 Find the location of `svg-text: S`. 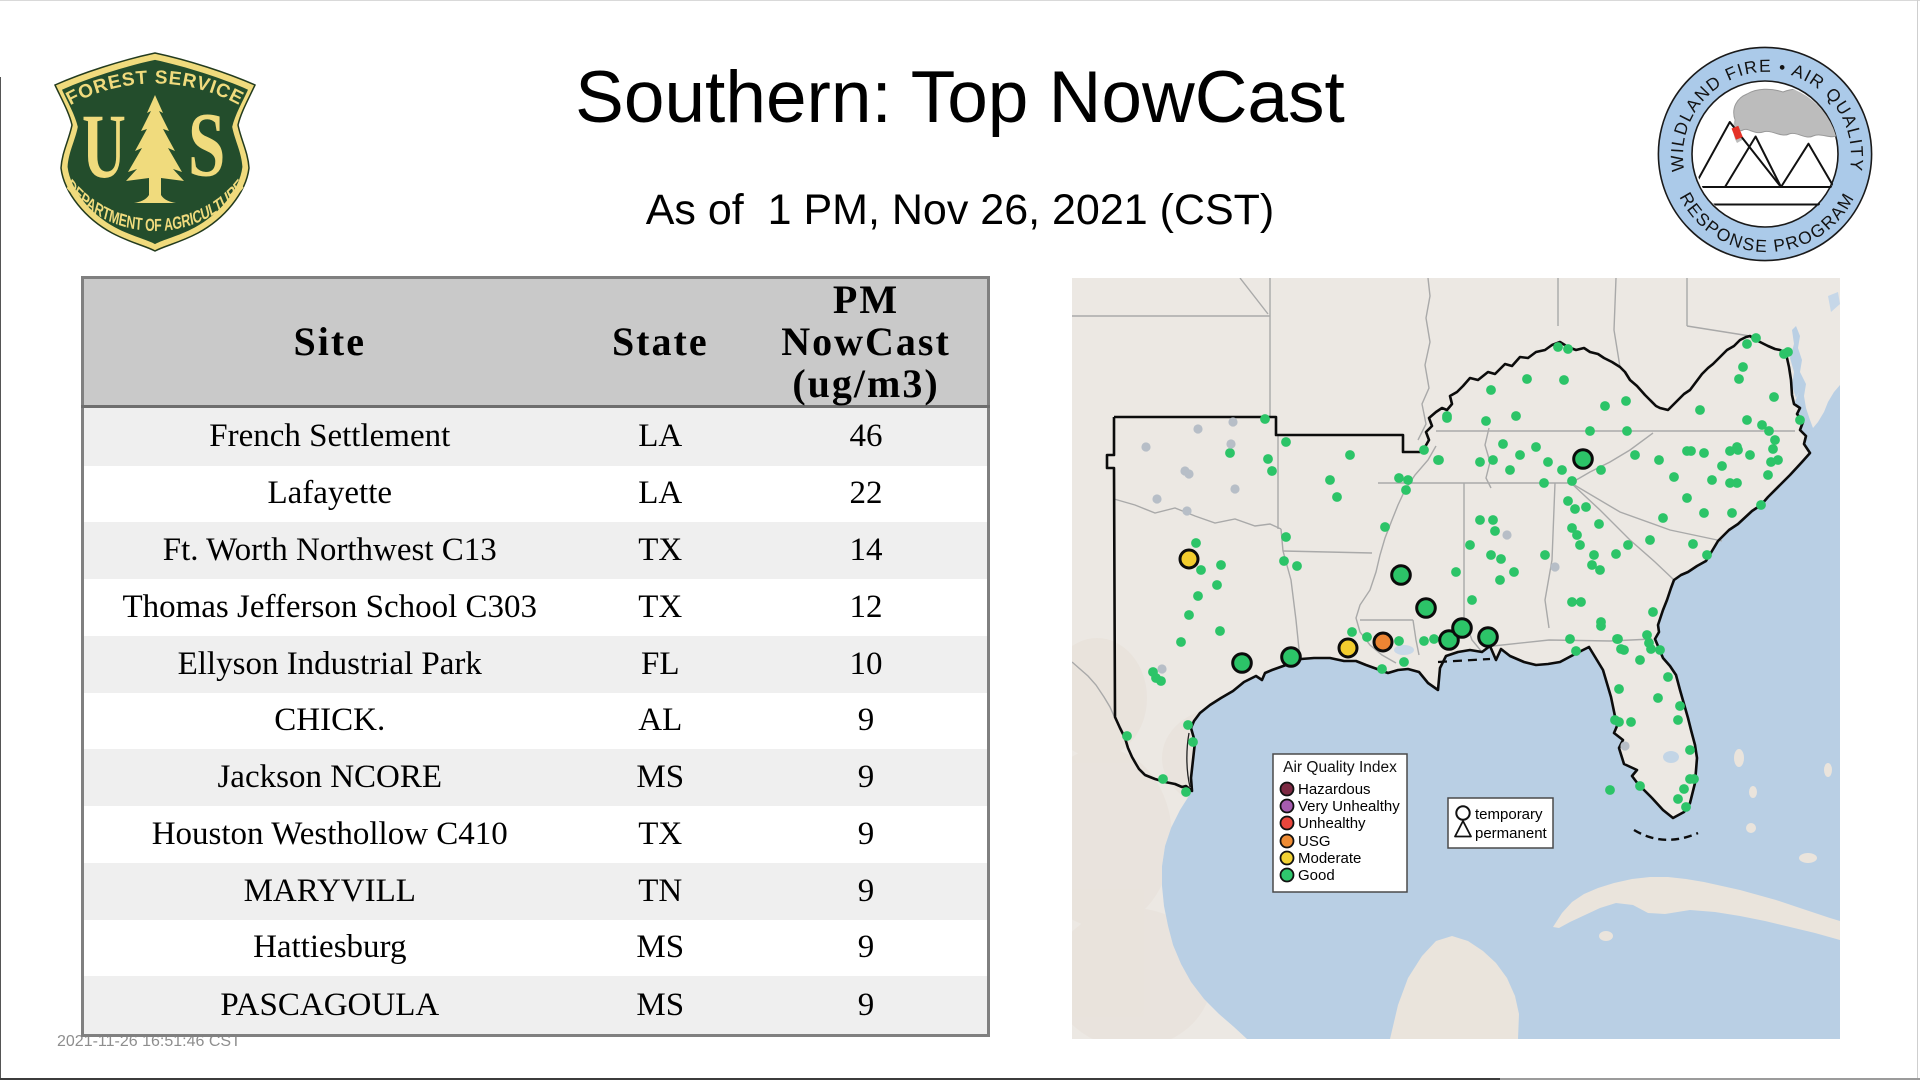

svg-text: S is located at coordinates (206, 145).